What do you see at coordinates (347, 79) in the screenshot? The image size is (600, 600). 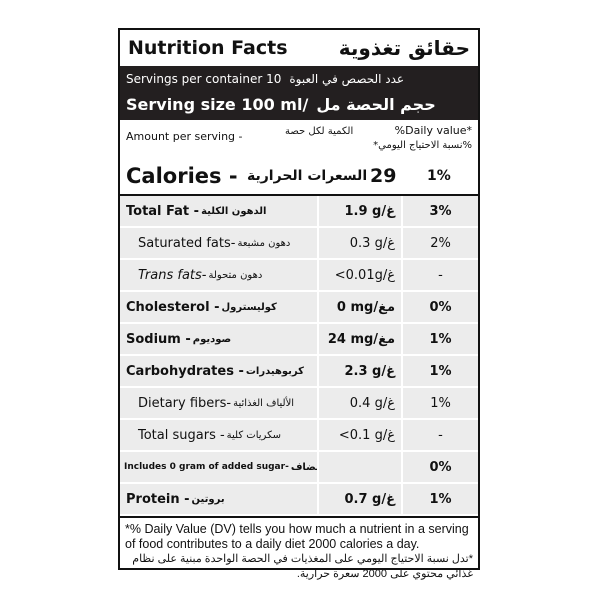 I see `servings-ar: عدد الحصص في العبوة` at bounding box center [347, 79].